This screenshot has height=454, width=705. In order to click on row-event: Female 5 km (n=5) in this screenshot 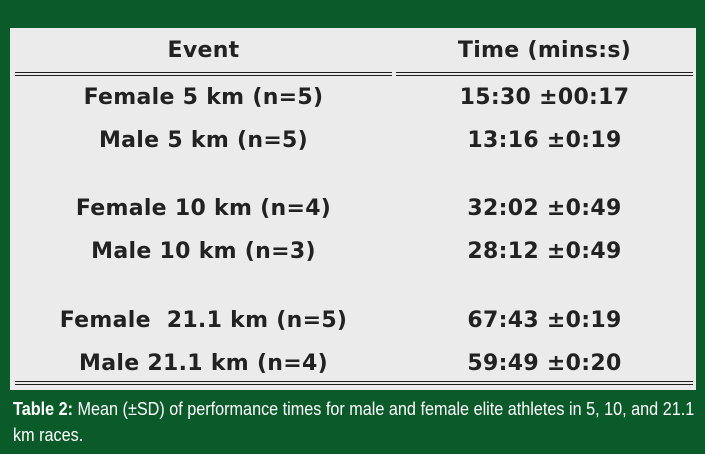, I will do `click(203, 97)`.